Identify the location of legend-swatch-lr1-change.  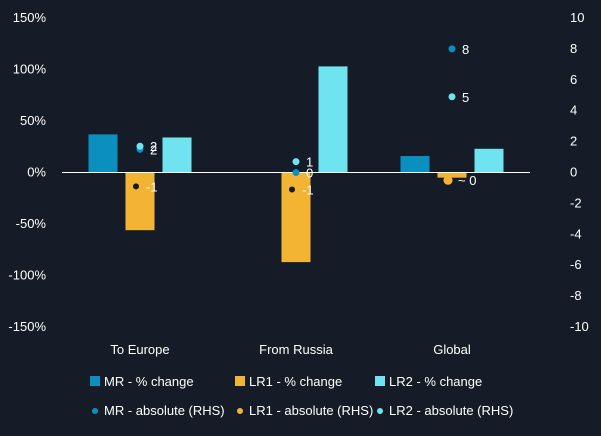
(240, 381).